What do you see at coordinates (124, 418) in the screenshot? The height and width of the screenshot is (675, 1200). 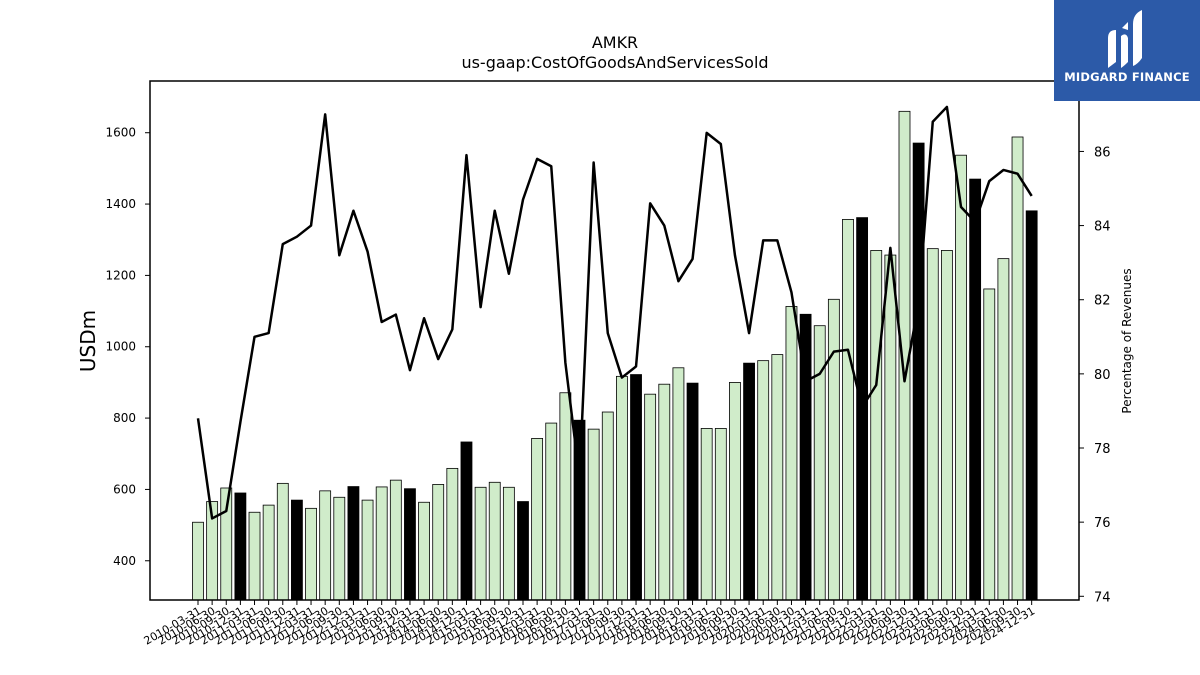 I see `y-tick-label: 800` at bounding box center [124, 418].